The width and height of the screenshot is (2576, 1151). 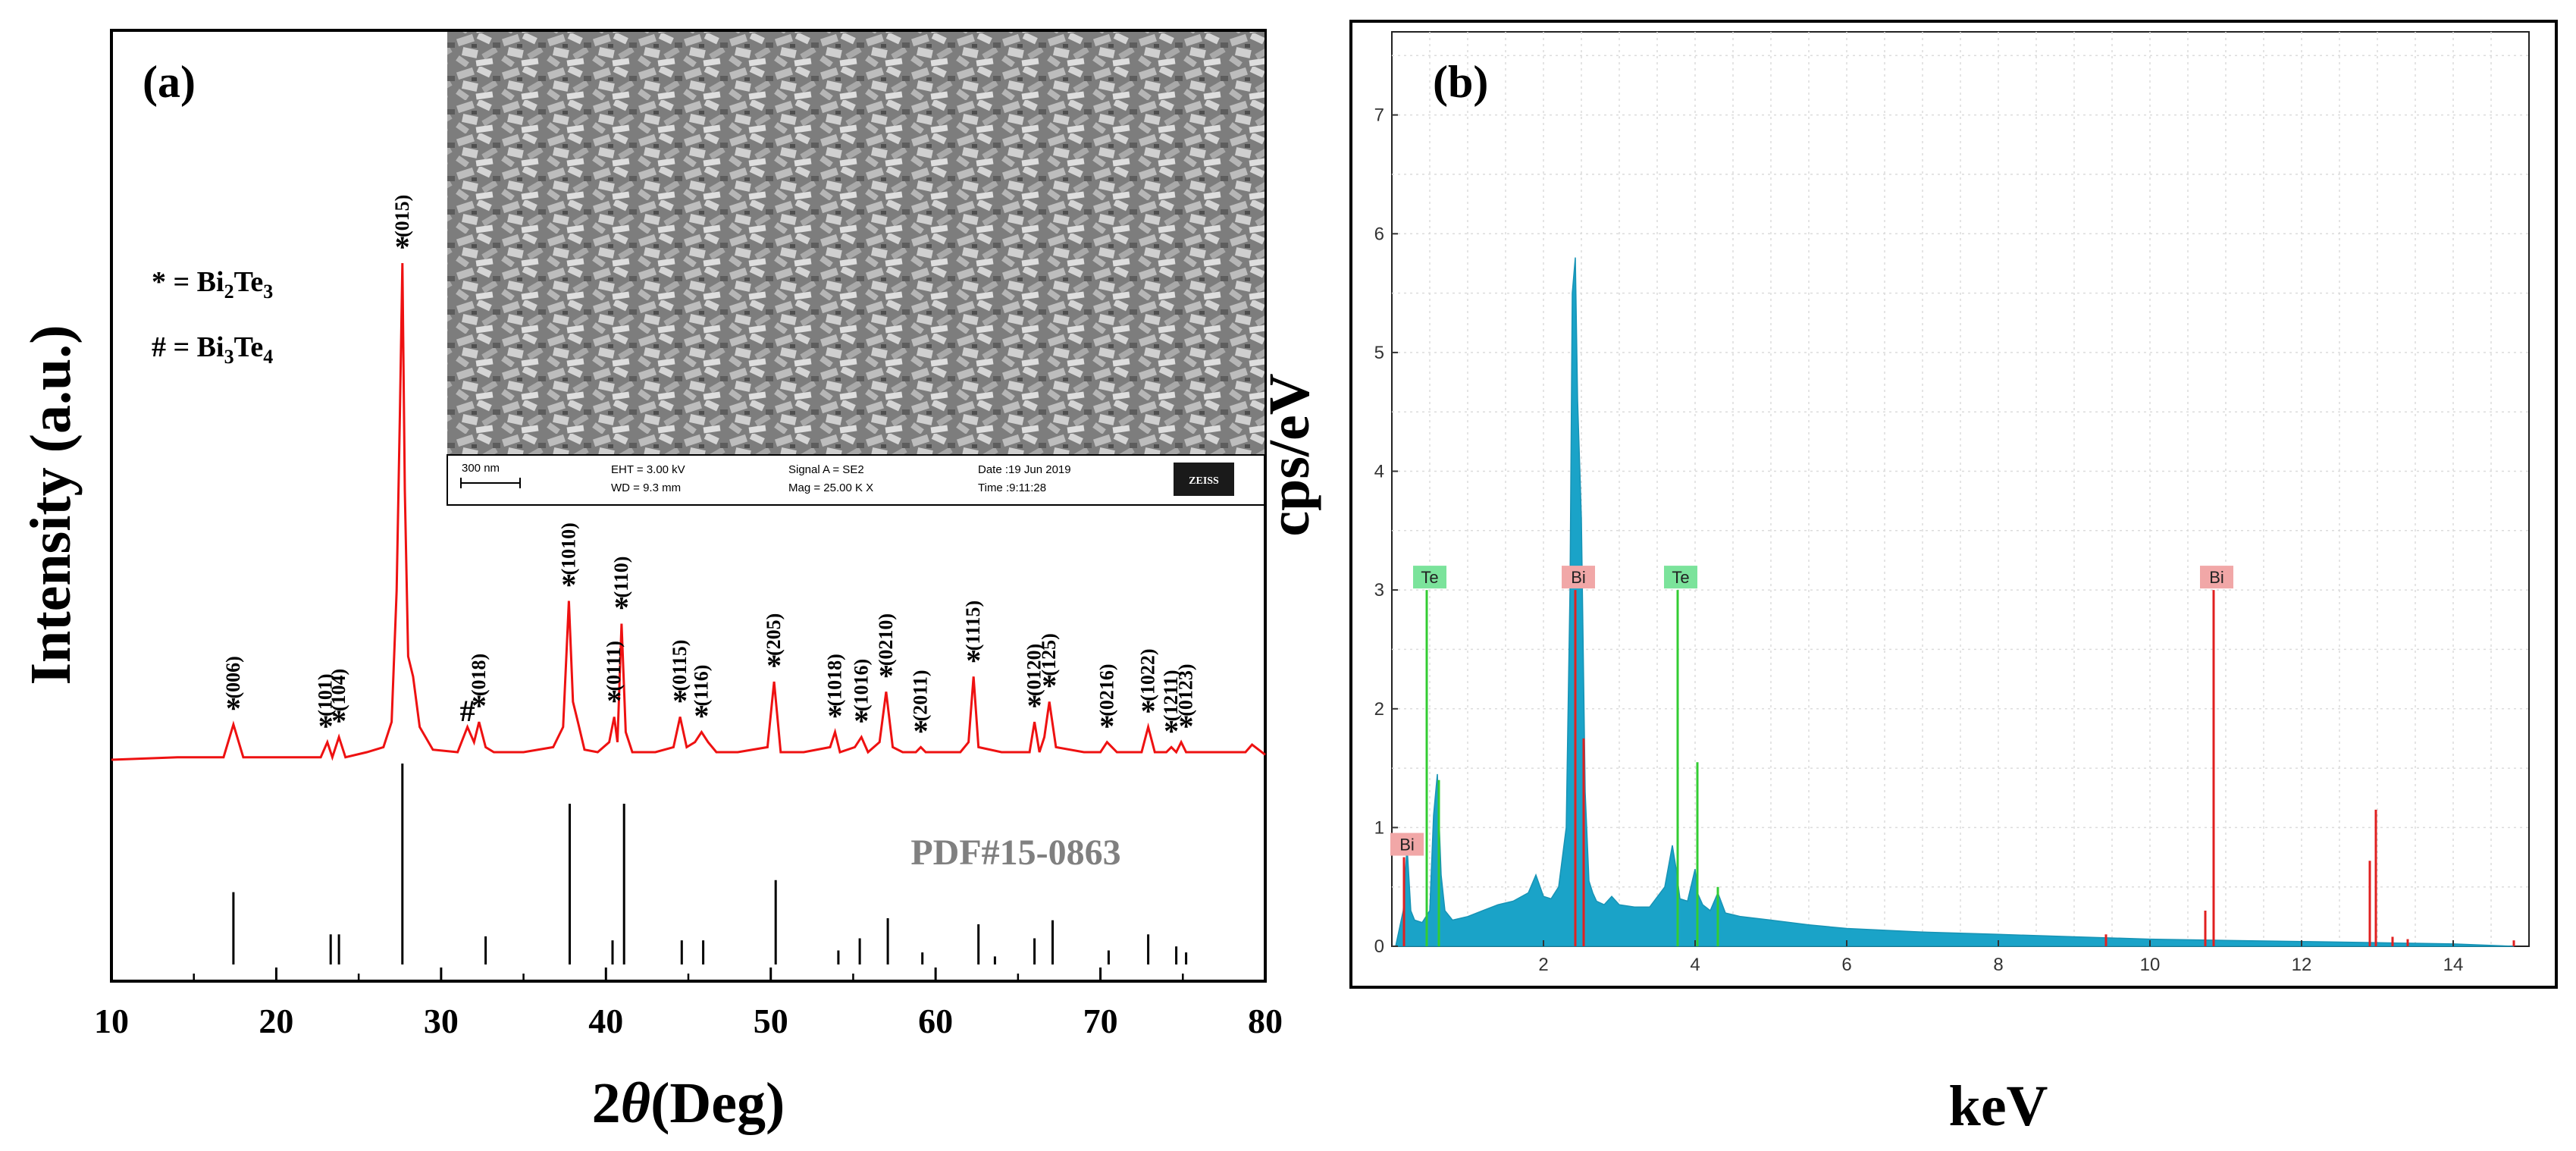 I want to click on x-tick-label: 4, so click(x=1695, y=965).